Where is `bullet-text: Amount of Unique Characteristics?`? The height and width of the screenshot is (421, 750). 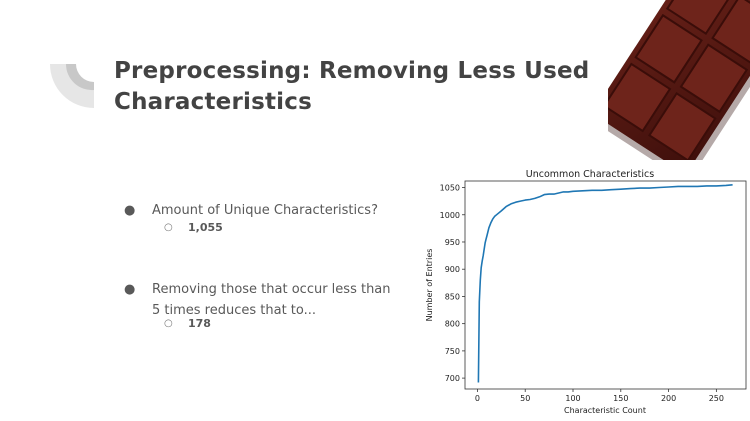 bullet-text: Amount of Unique Characteristics? is located at coordinates (265, 210).